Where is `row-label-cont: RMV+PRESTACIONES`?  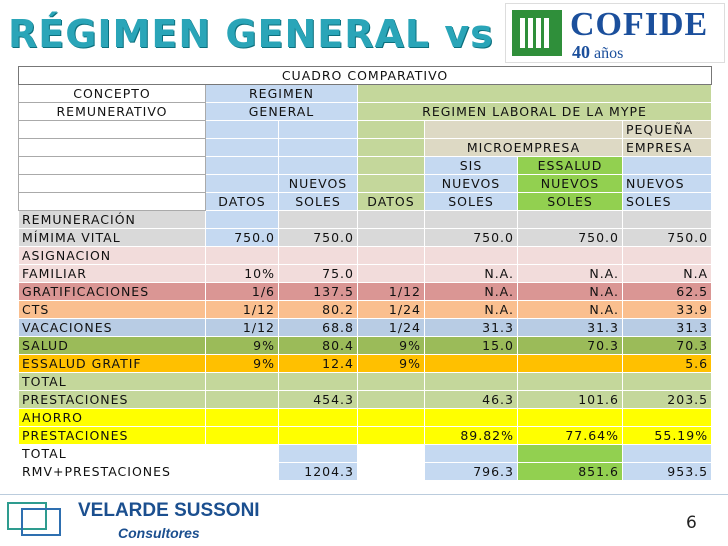 row-label-cont: RMV+PRESTACIONES is located at coordinates (112, 471).